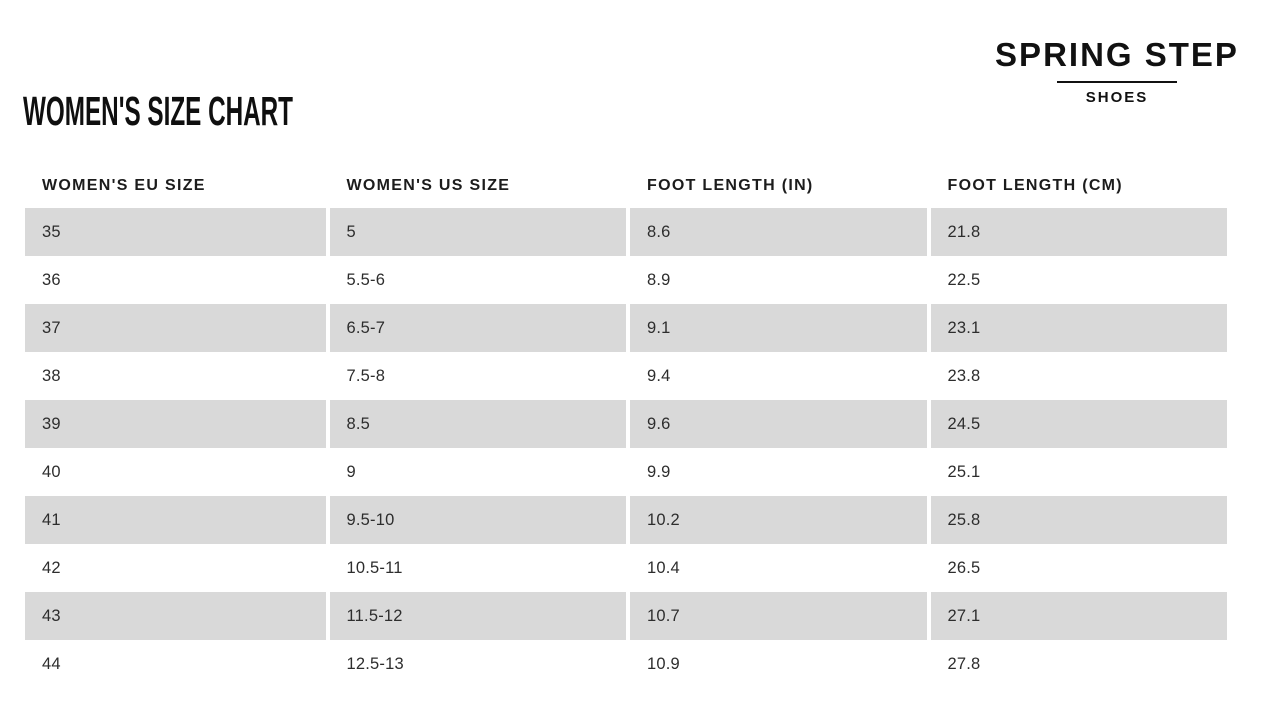  Describe the element at coordinates (175, 376) in the screenshot. I see `table-cell: 38` at that location.